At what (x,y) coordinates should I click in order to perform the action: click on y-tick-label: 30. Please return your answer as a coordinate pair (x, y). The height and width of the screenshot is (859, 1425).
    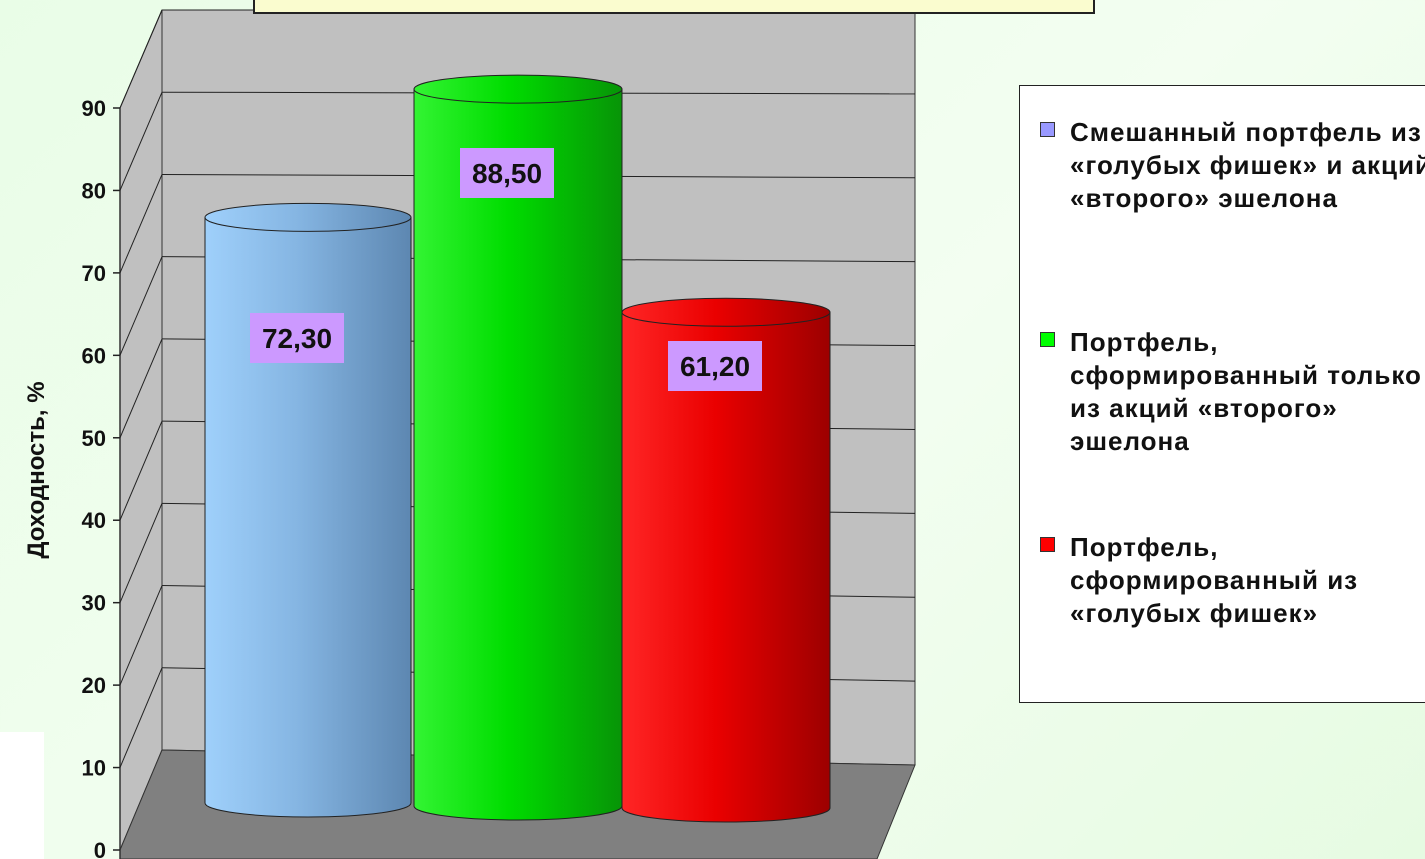
    Looking at the image, I should click on (94, 603).